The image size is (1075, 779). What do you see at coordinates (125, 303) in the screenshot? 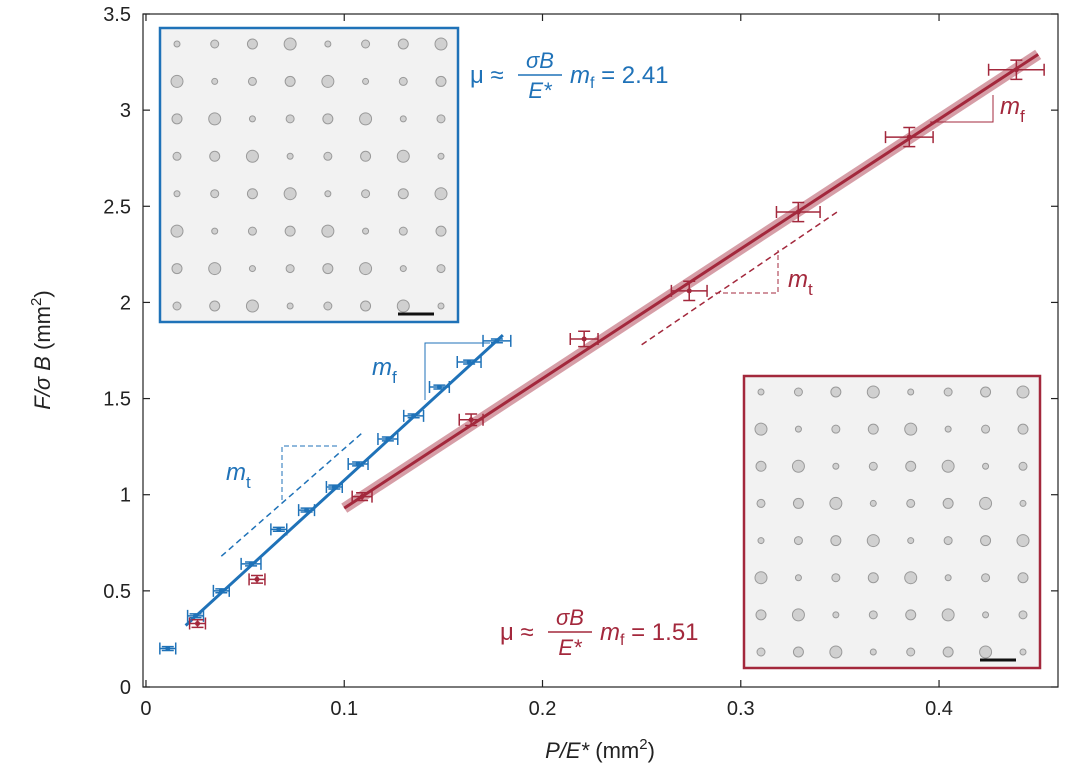
I see `y-tick-label: 2` at bounding box center [125, 303].